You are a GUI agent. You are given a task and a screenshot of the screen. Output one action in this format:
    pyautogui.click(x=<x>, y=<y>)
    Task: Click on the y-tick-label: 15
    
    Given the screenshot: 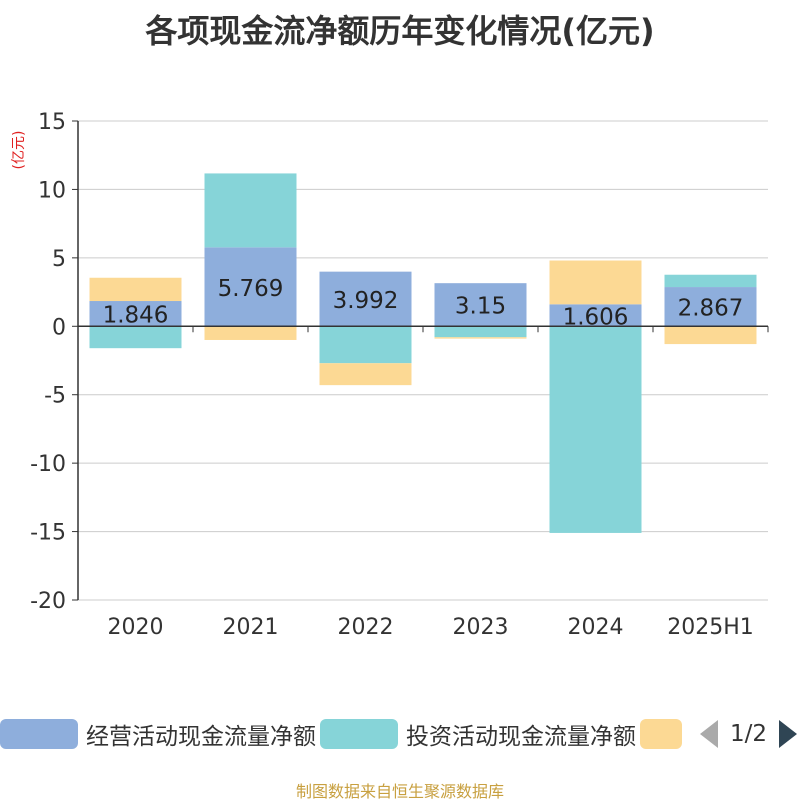 What is the action you would take?
    pyautogui.click(x=52, y=122)
    